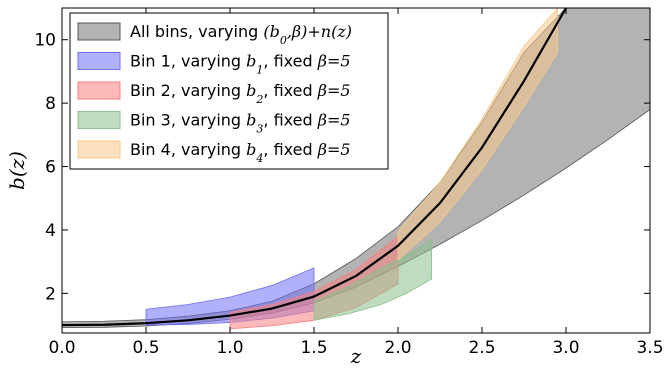  Describe the element at coordinates (50, 168) in the screenshot. I see `y-tick-label: 6` at that location.